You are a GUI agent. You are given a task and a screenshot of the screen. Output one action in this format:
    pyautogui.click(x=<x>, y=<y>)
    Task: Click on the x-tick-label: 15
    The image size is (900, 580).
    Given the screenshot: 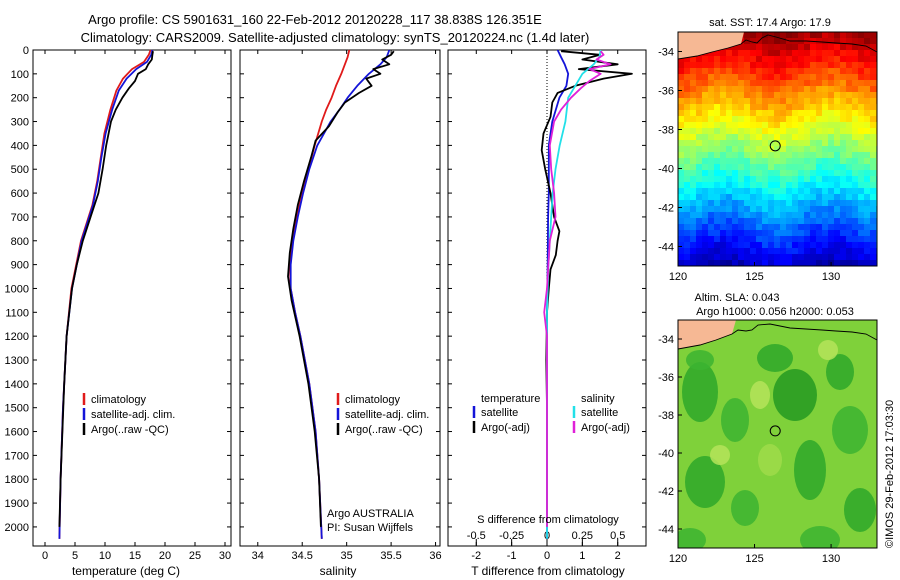 What is the action you would take?
    pyautogui.click(x=135, y=556)
    